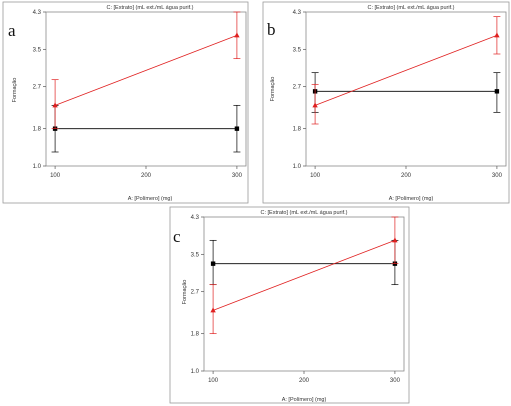  Describe the element at coordinates (12, 30) in the screenshot. I see `panel-label: a` at that location.